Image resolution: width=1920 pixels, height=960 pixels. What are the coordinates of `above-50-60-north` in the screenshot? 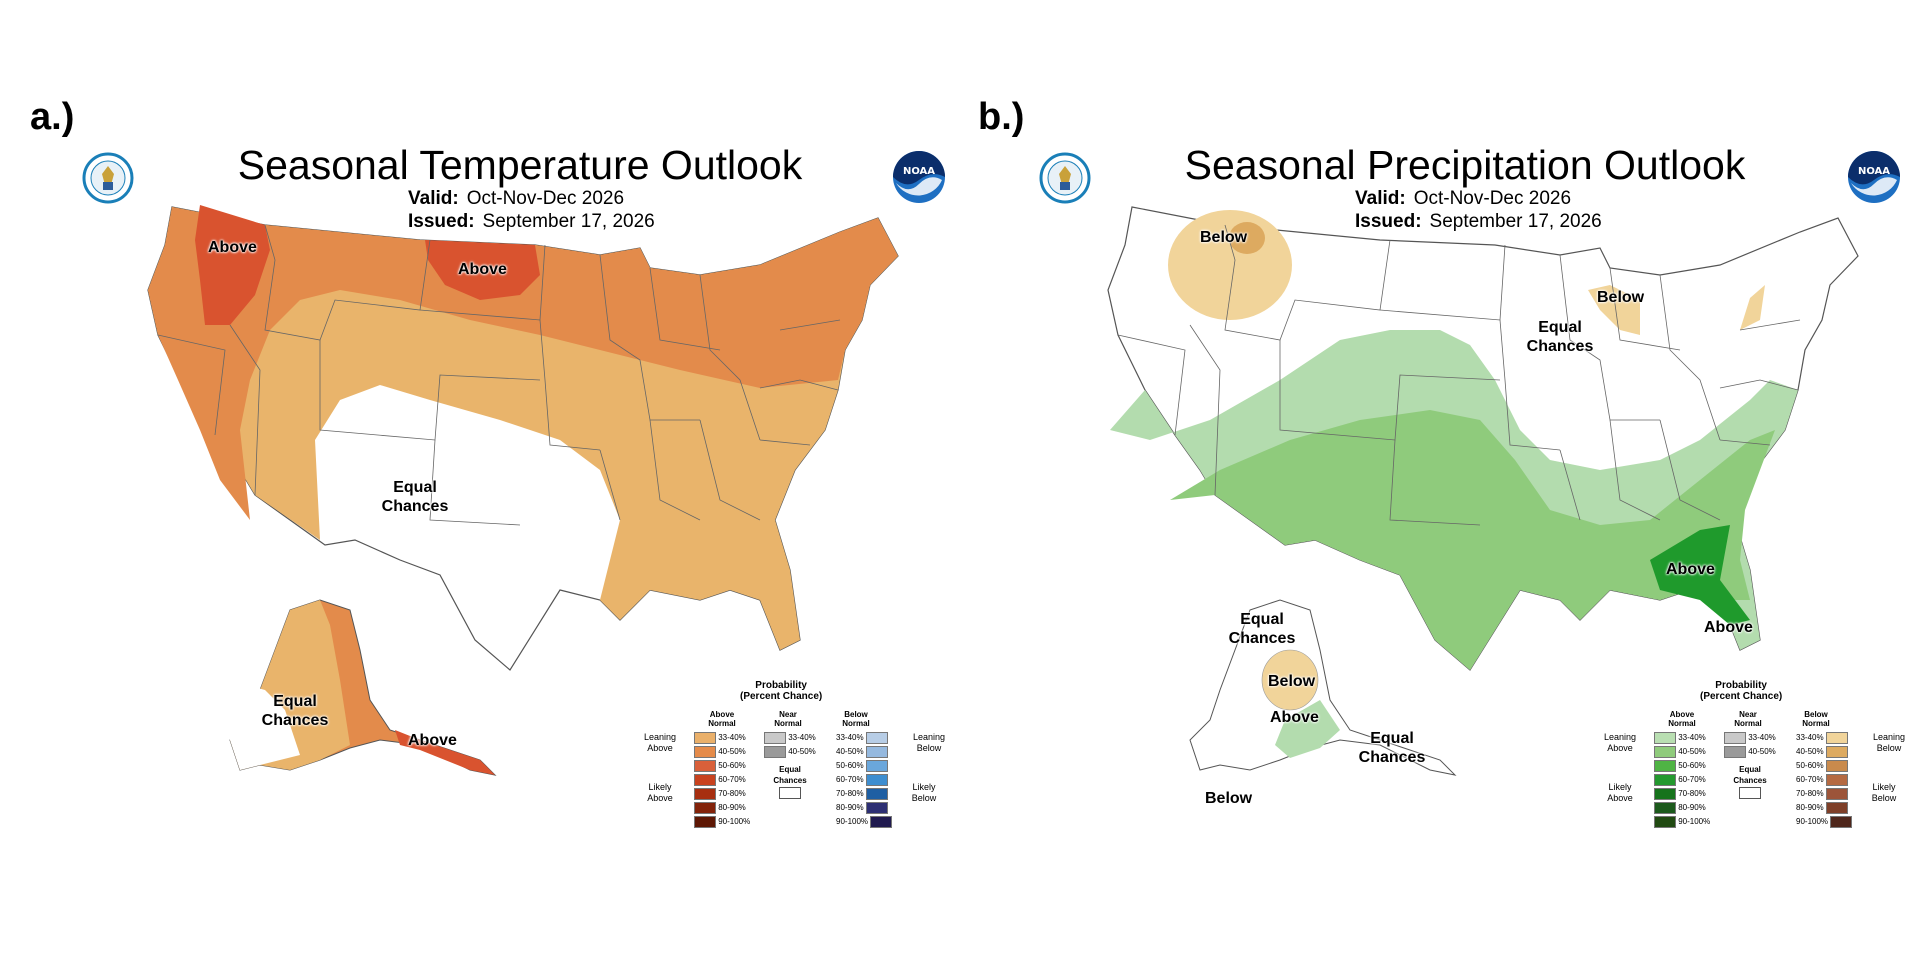 It's located at (482, 270).